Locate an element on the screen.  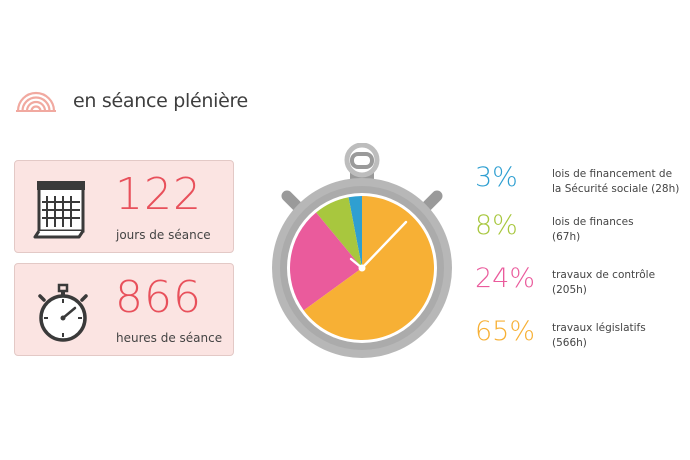
pie-slice-legislatifs is located at coordinates (368, 268).